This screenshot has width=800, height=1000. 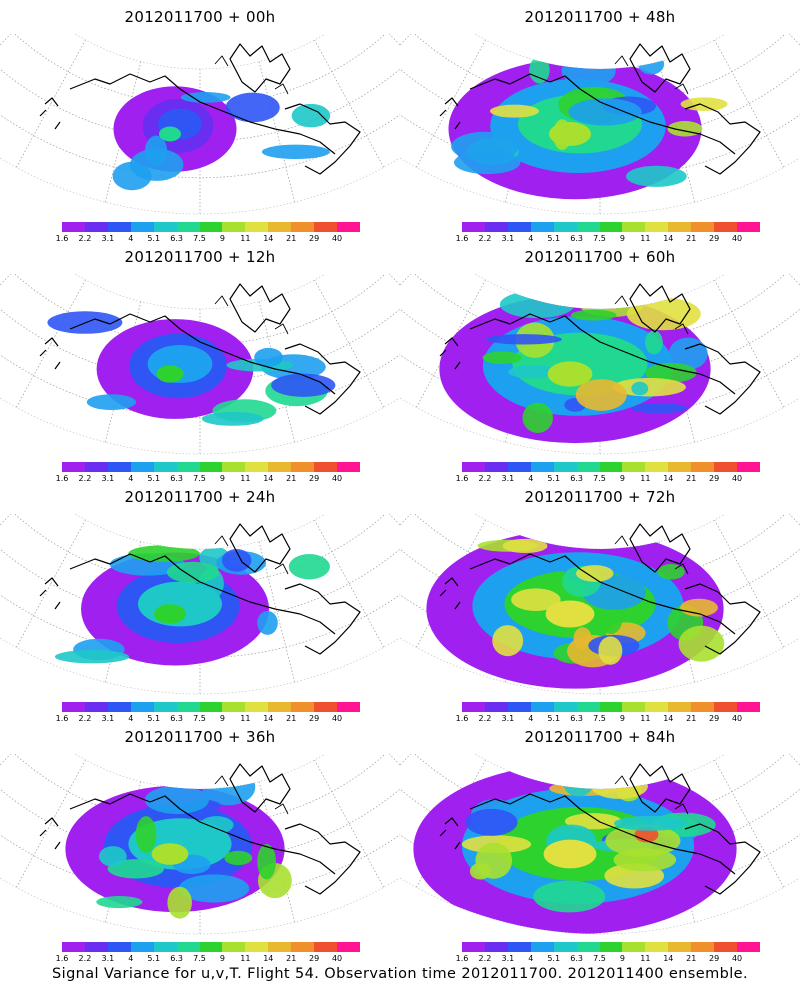 What do you see at coordinates (600, 737) in the screenshot?
I see `panel-title: 2012011700 + 84h` at bounding box center [600, 737].